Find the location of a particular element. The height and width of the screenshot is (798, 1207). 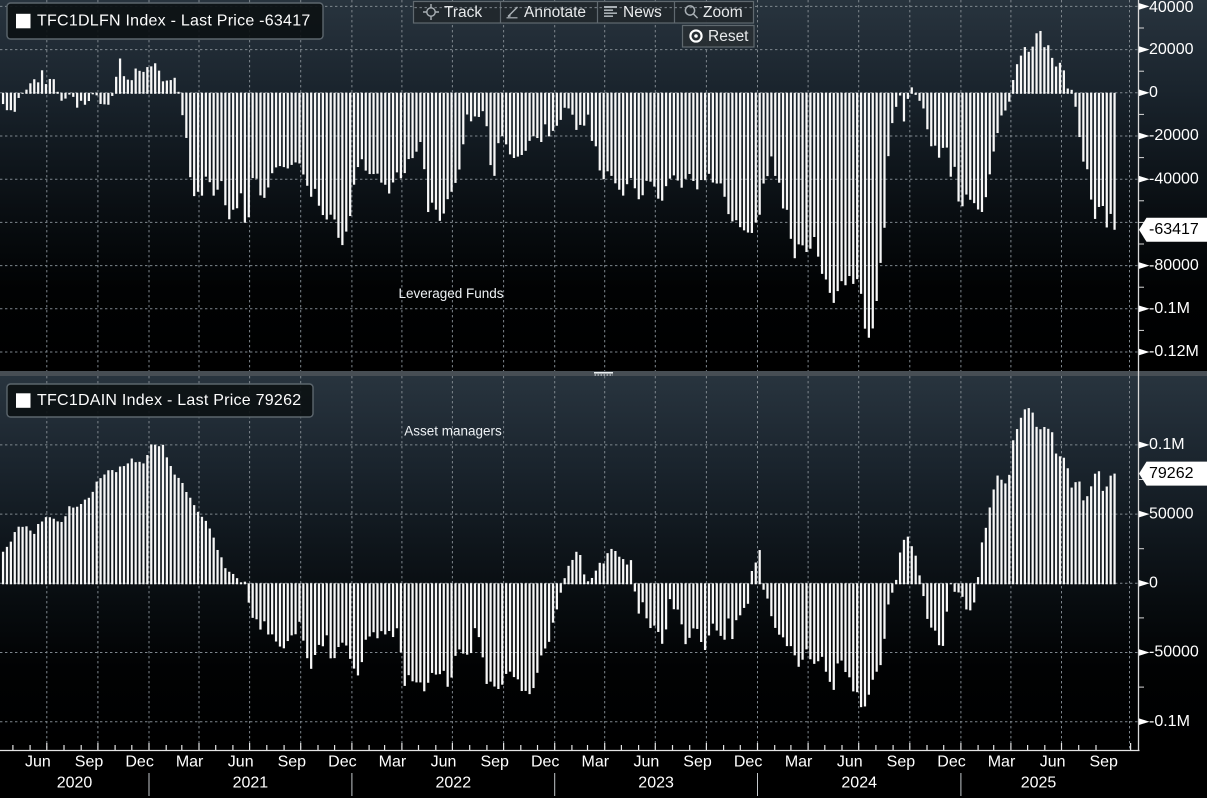

svg-text: -0.12M is located at coordinates (1174, 351).